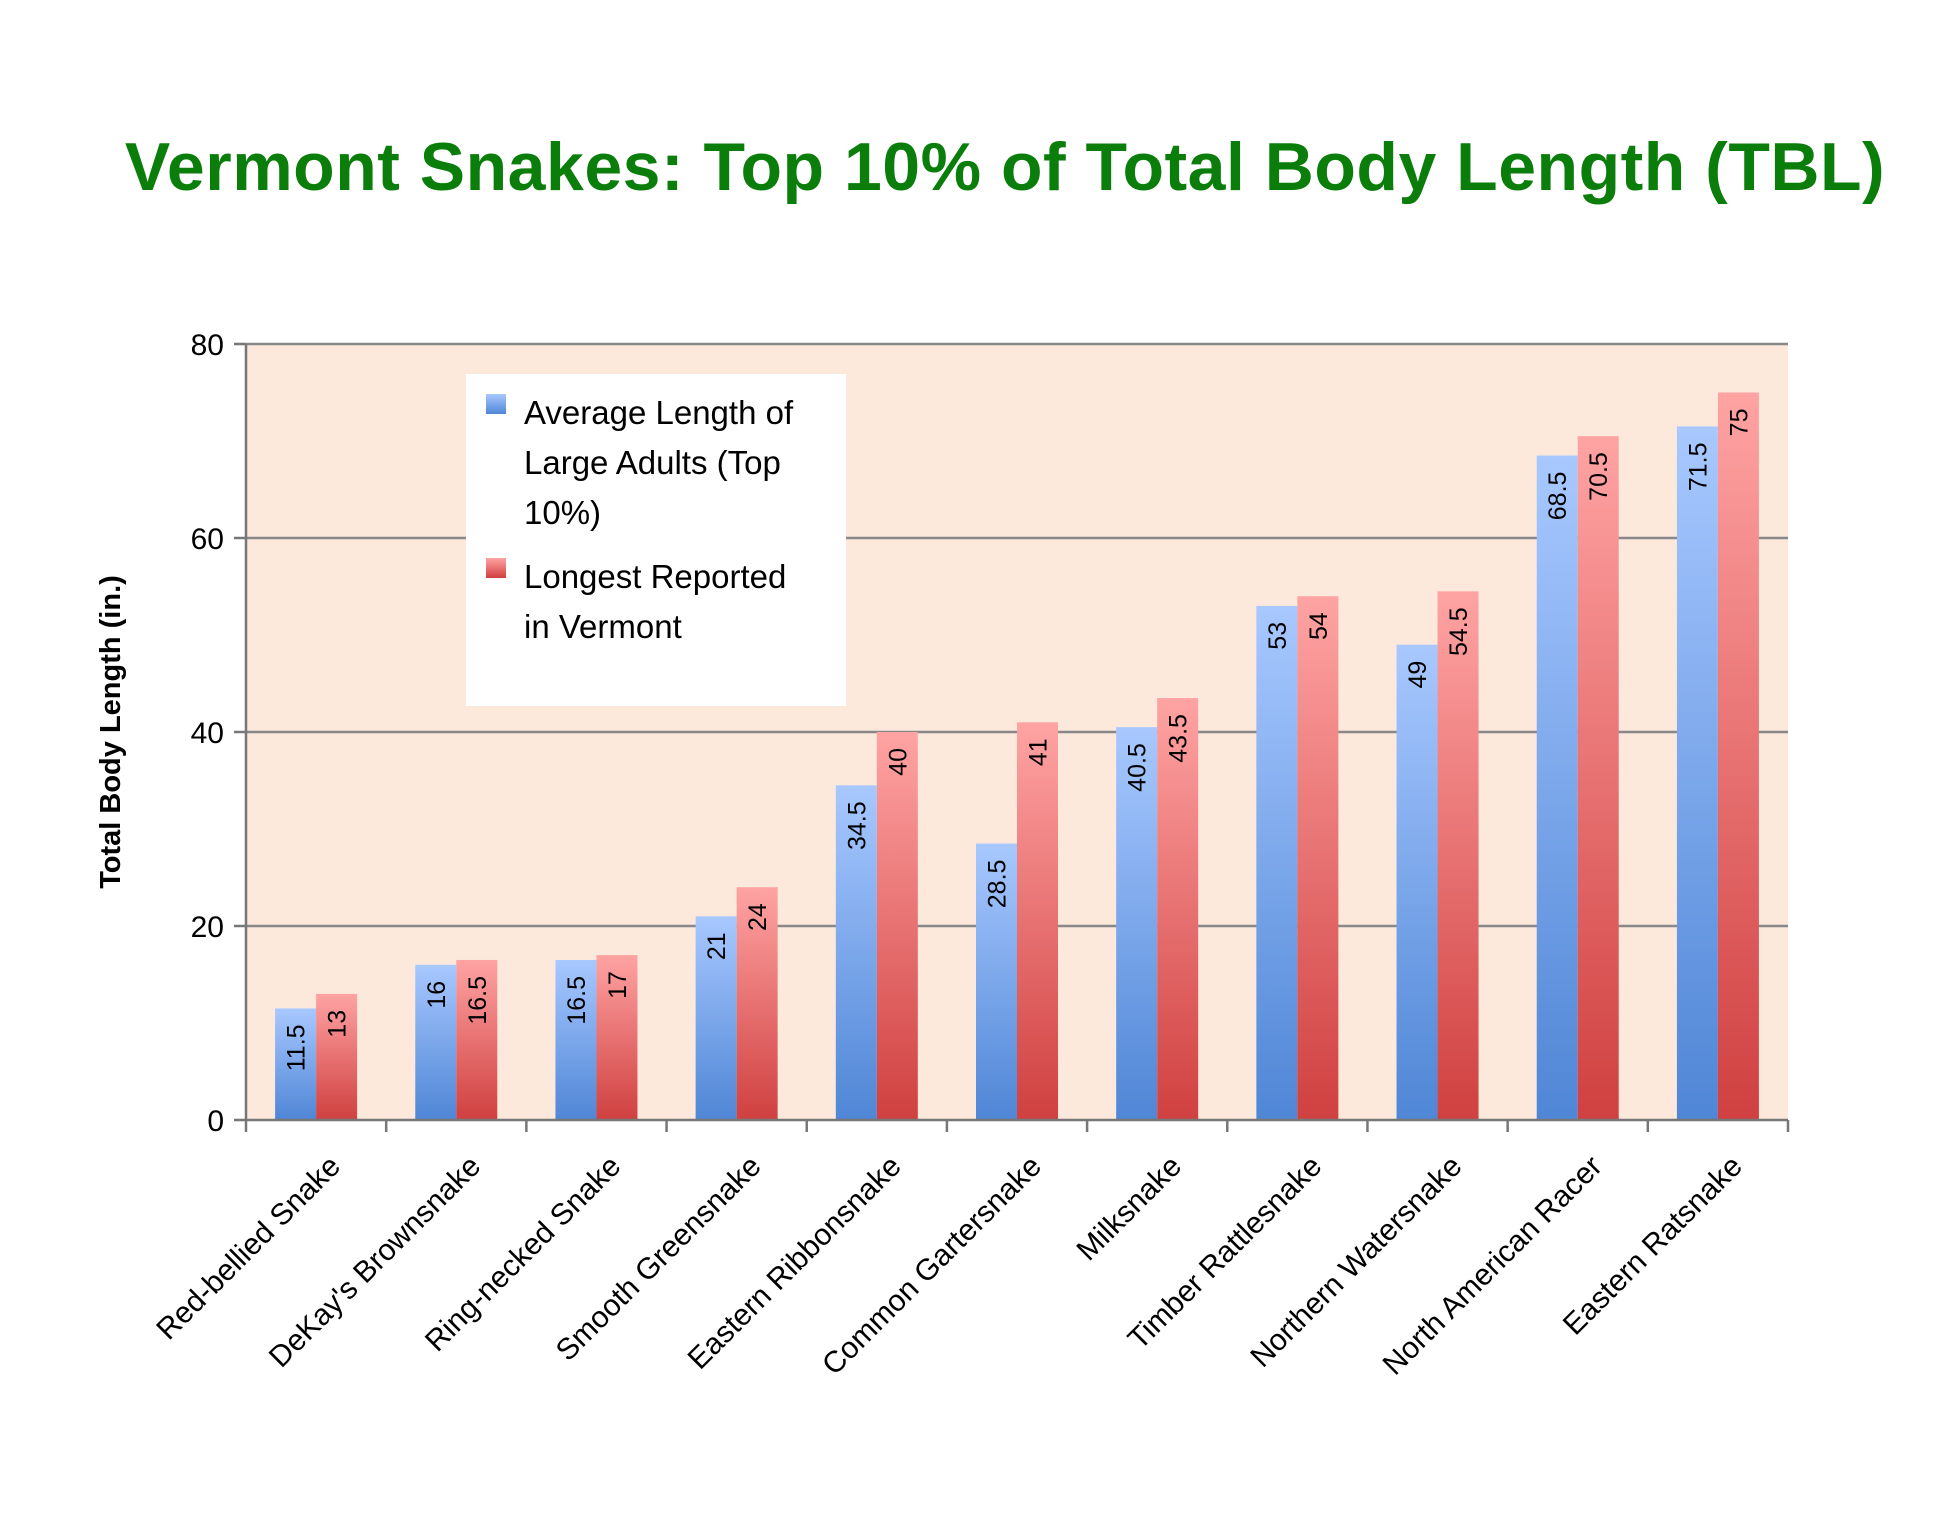  I want to click on data-label: 24, so click(758, 917).